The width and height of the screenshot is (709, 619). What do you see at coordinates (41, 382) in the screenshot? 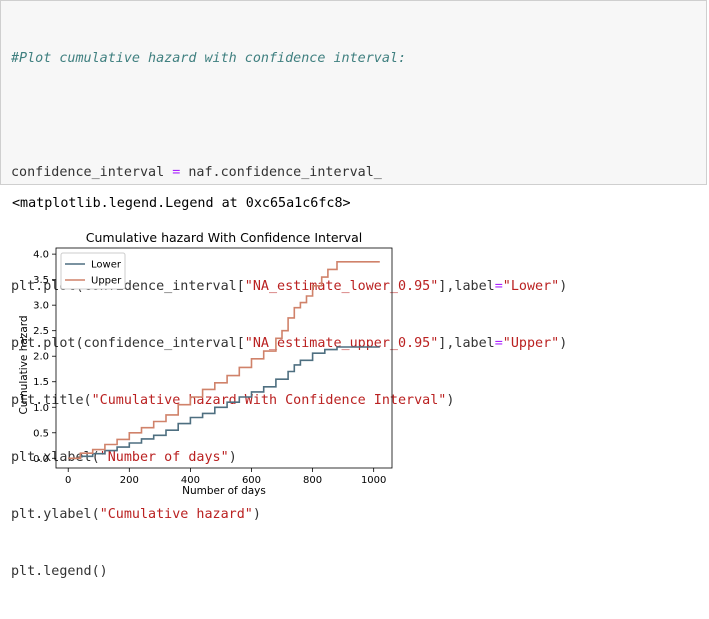
I see `y-tick-label: 1.5` at bounding box center [41, 382].